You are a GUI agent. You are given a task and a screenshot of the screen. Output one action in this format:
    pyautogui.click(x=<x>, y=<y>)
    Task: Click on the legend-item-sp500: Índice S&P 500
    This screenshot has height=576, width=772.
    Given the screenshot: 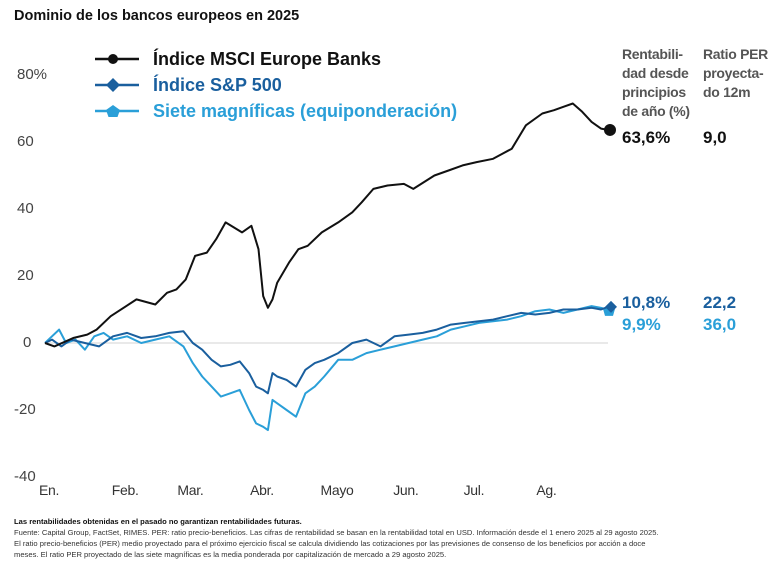 What is the action you would take?
    pyautogui.click(x=276, y=85)
    